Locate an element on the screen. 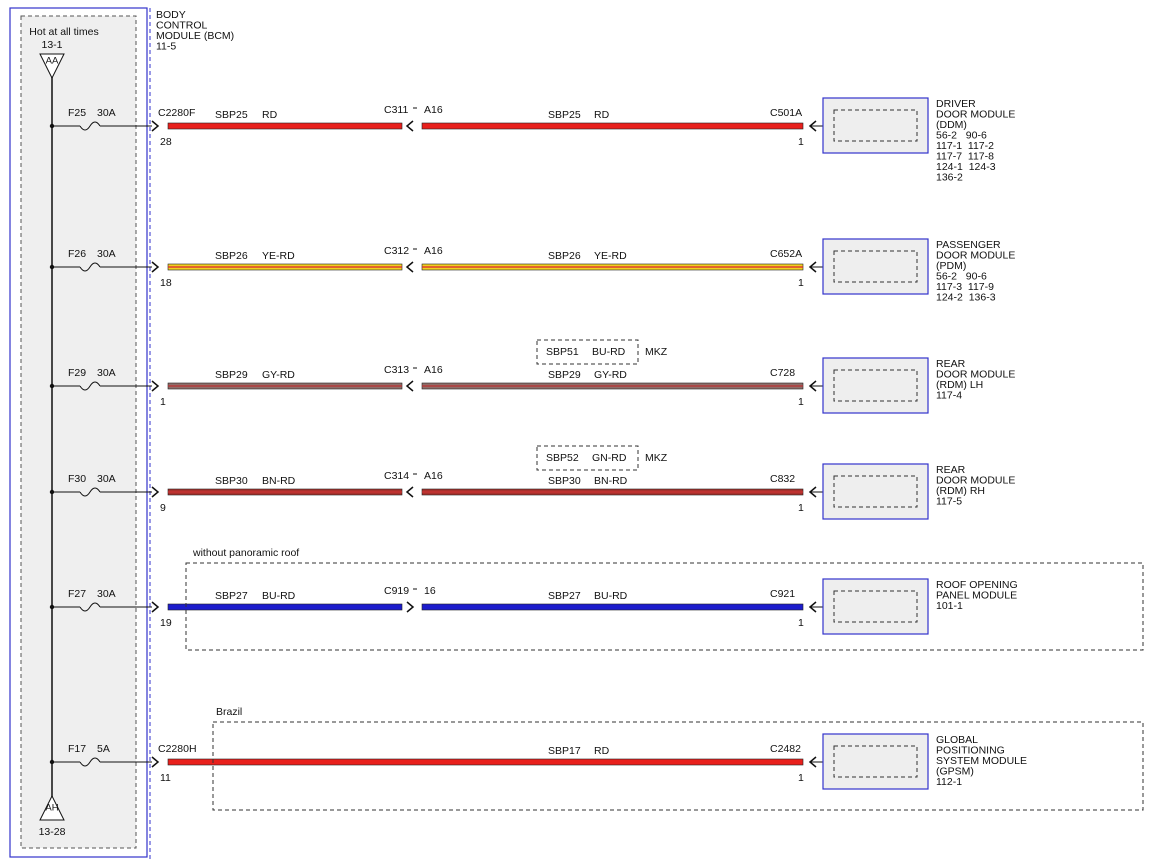 Image resolution: width=1153 pixels, height=867 pixels. module-label: 117-1 117-2 is located at coordinates (965, 146).